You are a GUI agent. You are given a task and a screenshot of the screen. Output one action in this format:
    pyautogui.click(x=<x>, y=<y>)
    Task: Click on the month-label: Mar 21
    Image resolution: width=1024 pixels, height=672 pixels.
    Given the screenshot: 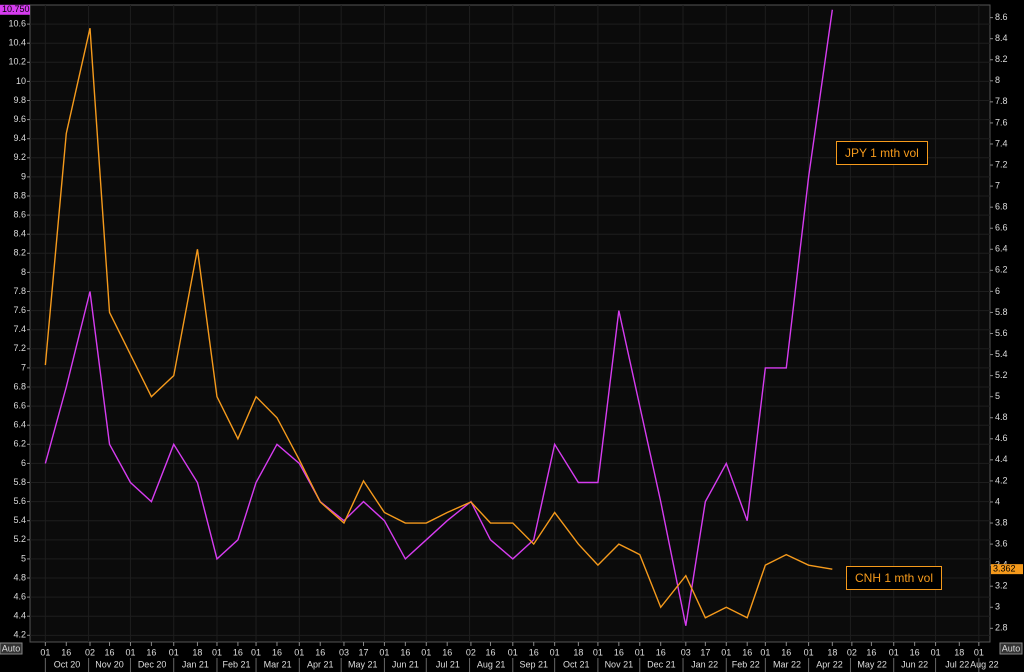 What is the action you would take?
    pyautogui.click(x=278, y=664)
    